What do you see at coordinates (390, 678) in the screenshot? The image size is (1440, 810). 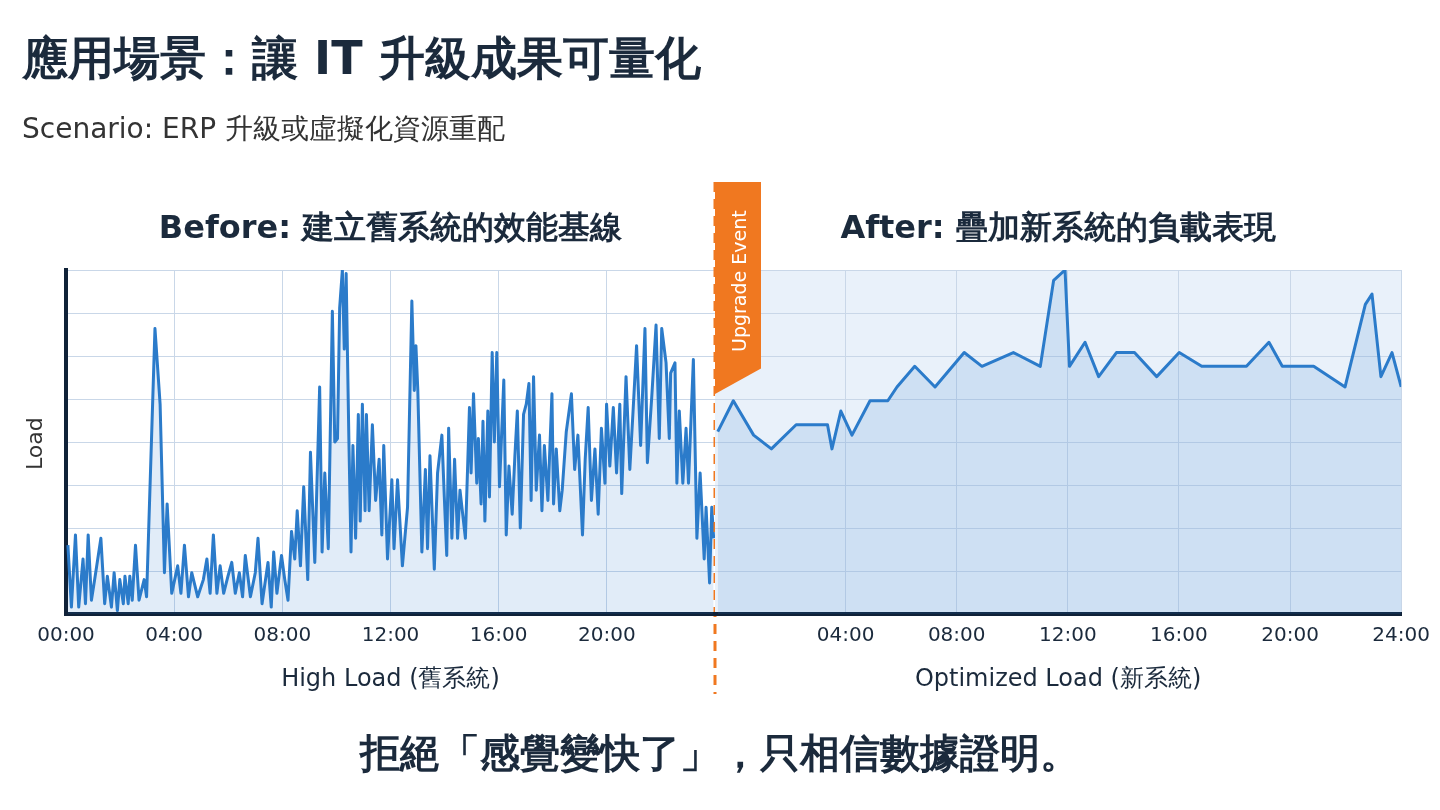 I see `x-axis-title: High Load (舊系統)` at bounding box center [390, 678].